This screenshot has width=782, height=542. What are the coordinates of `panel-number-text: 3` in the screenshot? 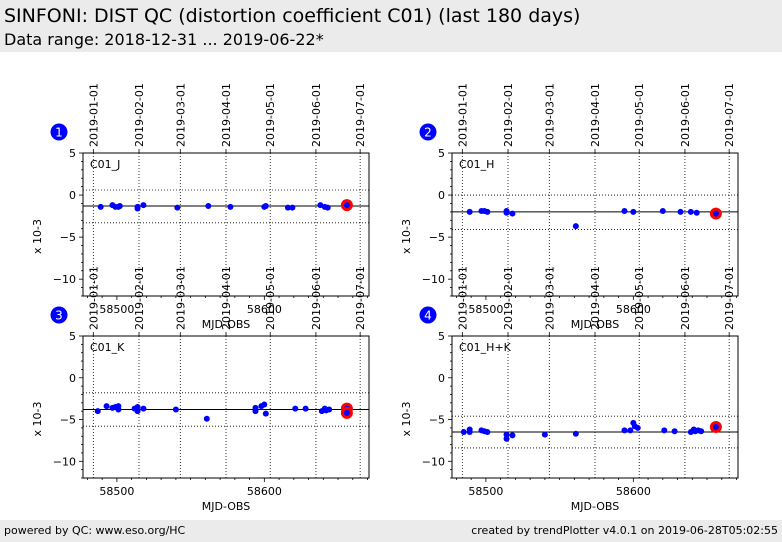 It's located at (59, 316).